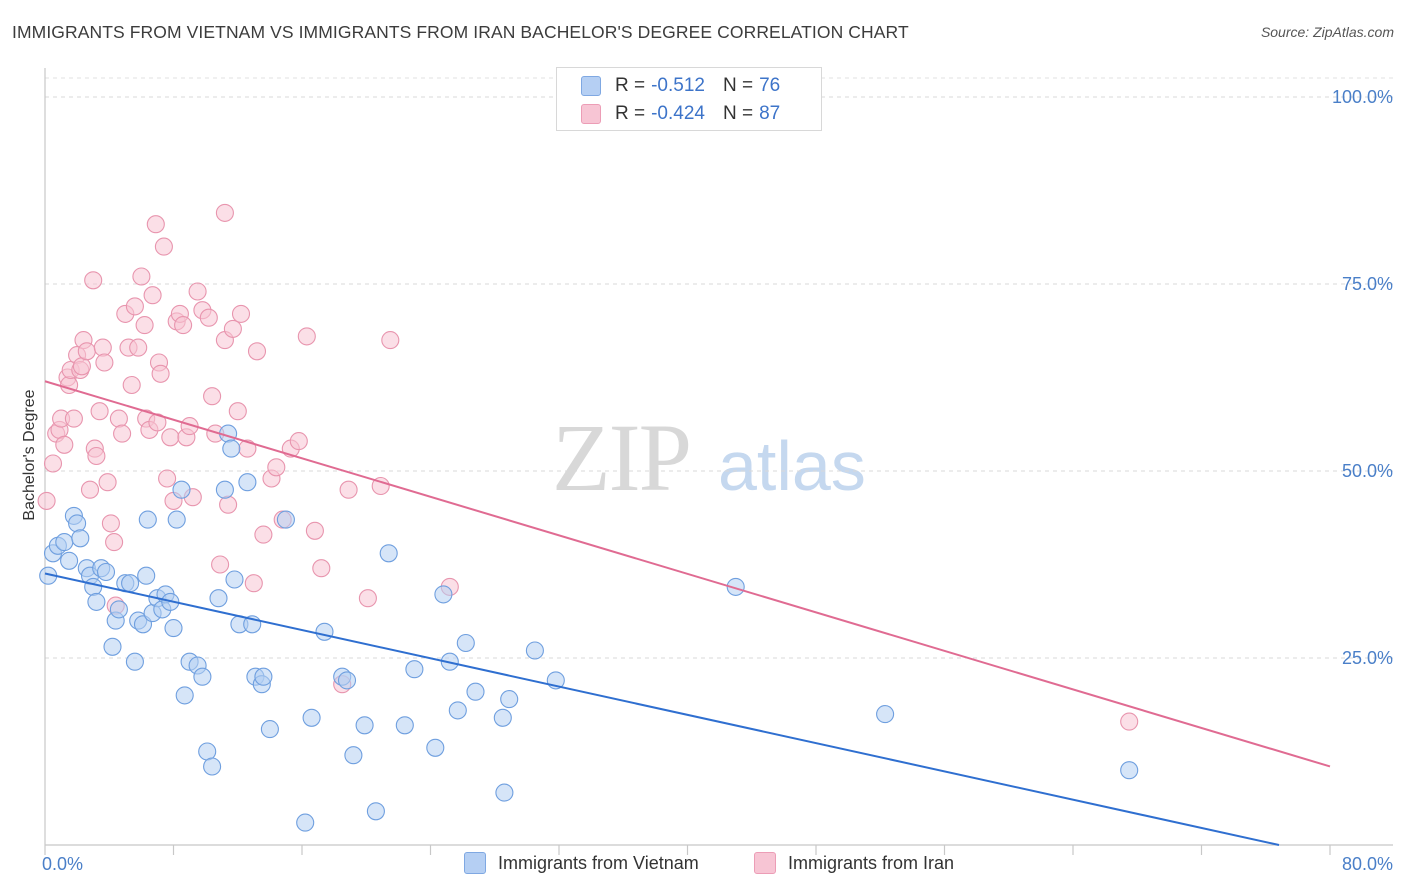  I want to click on watermark-atlas: atlas, so click(792, 466).